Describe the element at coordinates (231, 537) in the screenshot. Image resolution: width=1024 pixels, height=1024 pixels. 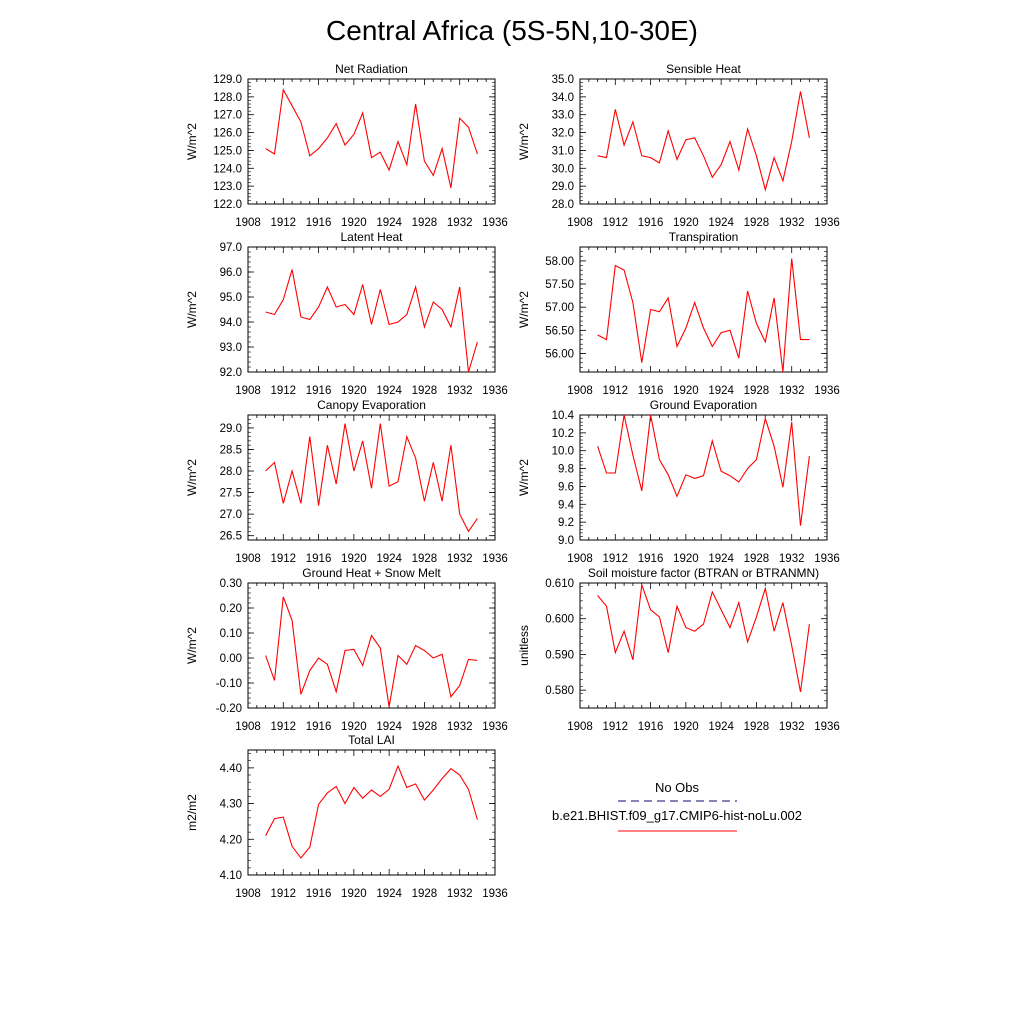
I see `y-tick-label: 26.5` at that location.